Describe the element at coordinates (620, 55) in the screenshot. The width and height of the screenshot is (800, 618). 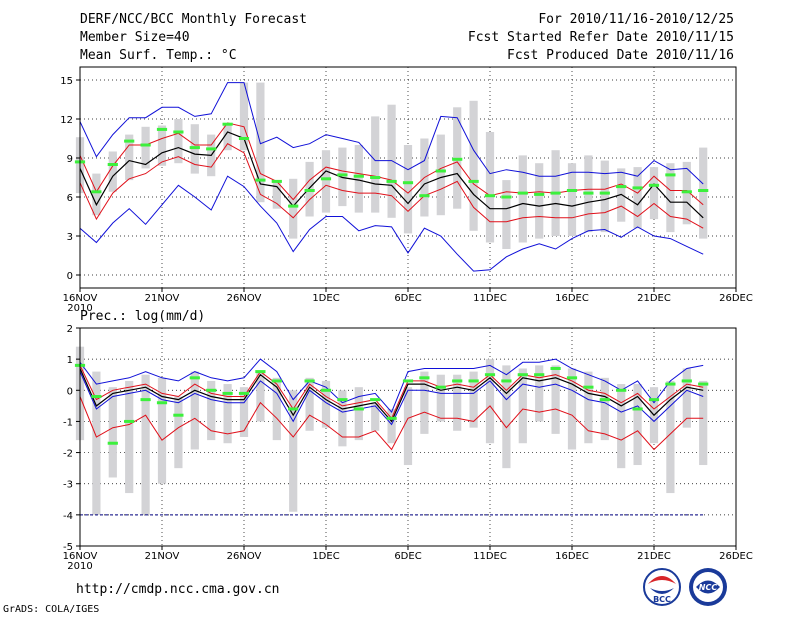
I see `produced-date: Fcst Produced Date 2010/11/16` at that location.